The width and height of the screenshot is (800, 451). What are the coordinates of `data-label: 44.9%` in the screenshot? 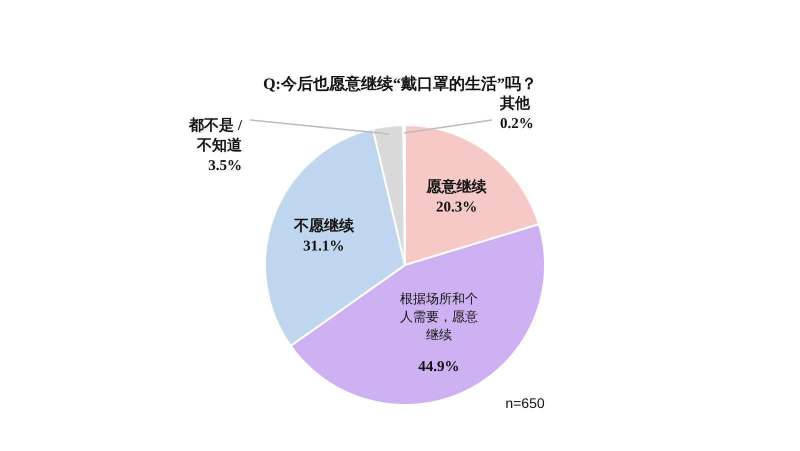 It's located at (439, 367).